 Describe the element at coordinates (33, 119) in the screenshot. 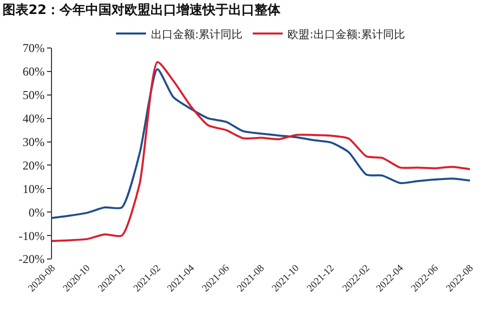

I see `y-tick-label: 40%` at that location.